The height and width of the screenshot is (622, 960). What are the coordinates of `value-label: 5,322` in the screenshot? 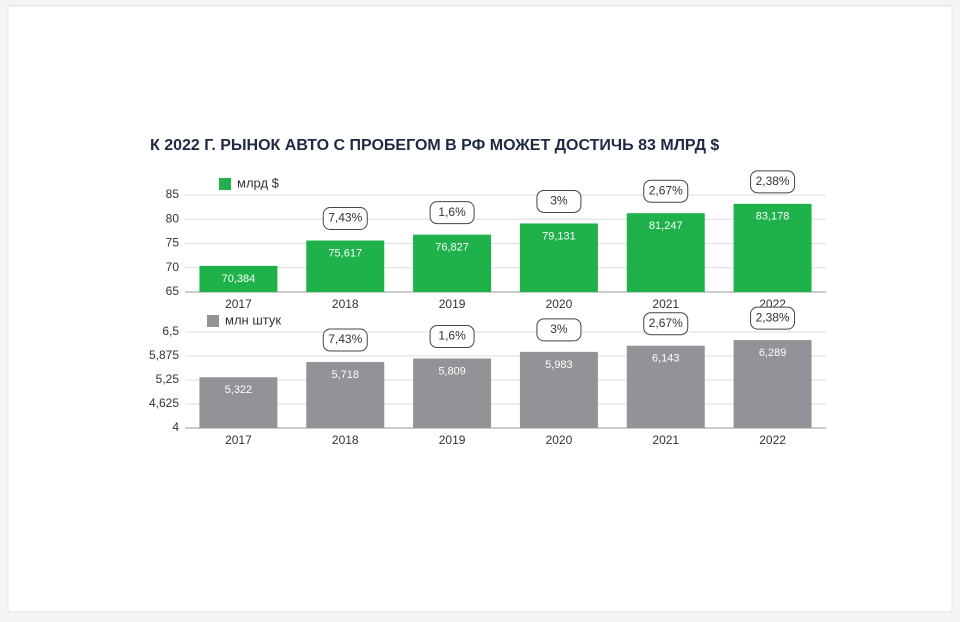 It's located at (239, 390).